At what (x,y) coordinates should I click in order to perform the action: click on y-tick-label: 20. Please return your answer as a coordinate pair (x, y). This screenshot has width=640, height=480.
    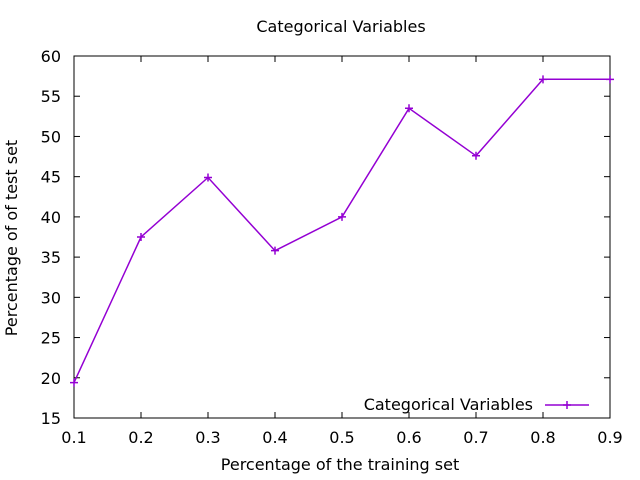
    Looking at the image, I should click on (51, 378).